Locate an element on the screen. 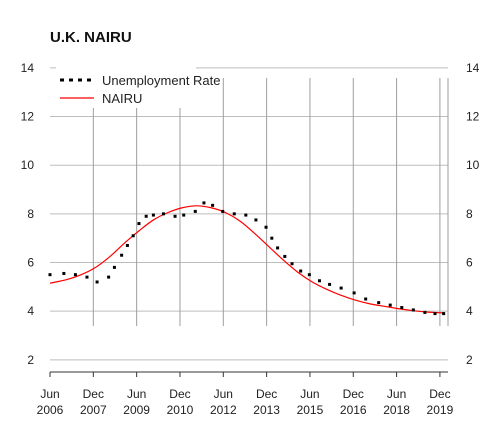 The width and height of the screenshot is (499, 426). x-tick-label-year: 2018 is located at coordinates (396, 410).